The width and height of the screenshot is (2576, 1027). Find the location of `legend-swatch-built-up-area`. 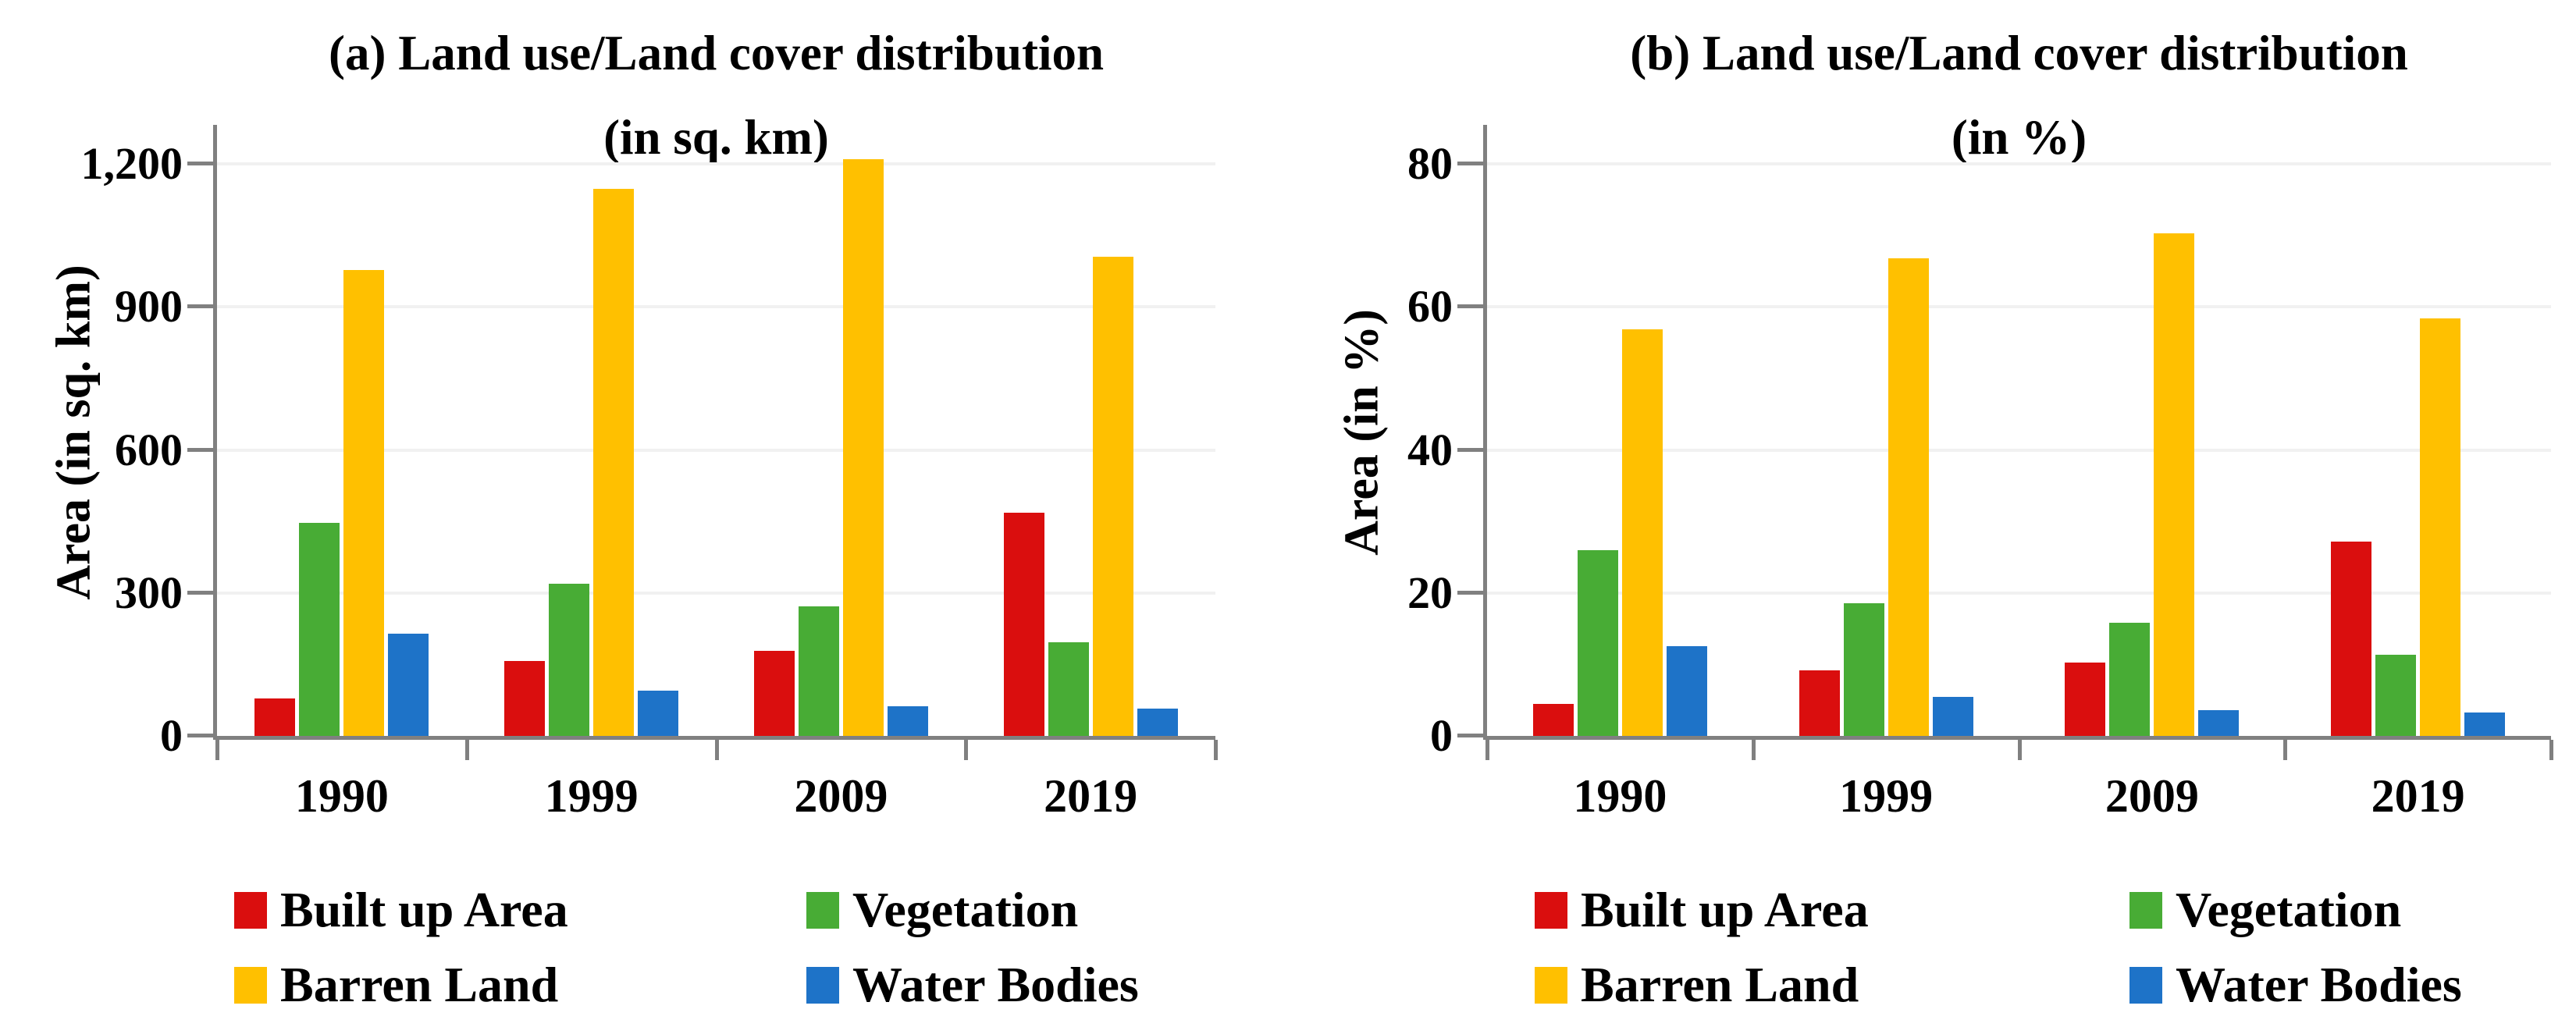

legend-swatch-built-up-area is located at coordinates (1551, 910).